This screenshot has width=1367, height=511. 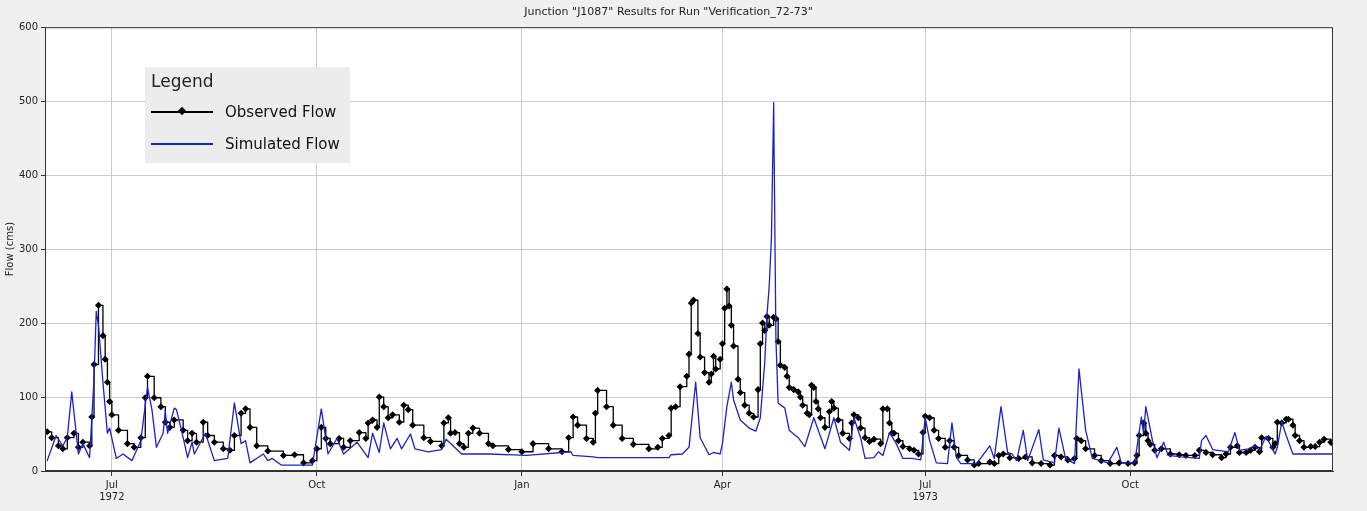 I want to click on chart-title: Junction "J1087" Results for Run "Verification_72-73", so click(x=668, y=12).